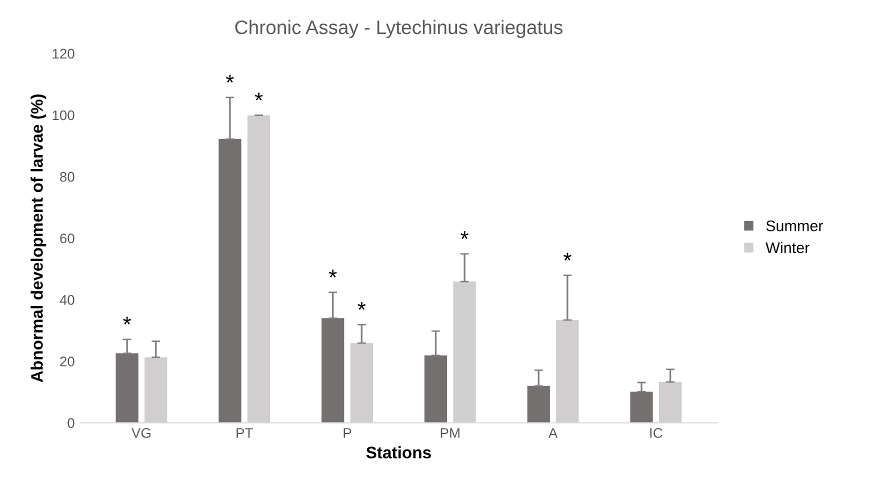 The image size is (886, 486). Describe the element at coordinates (63, 115) in the screenshot. I see `y-tick-label: 100` at that location.